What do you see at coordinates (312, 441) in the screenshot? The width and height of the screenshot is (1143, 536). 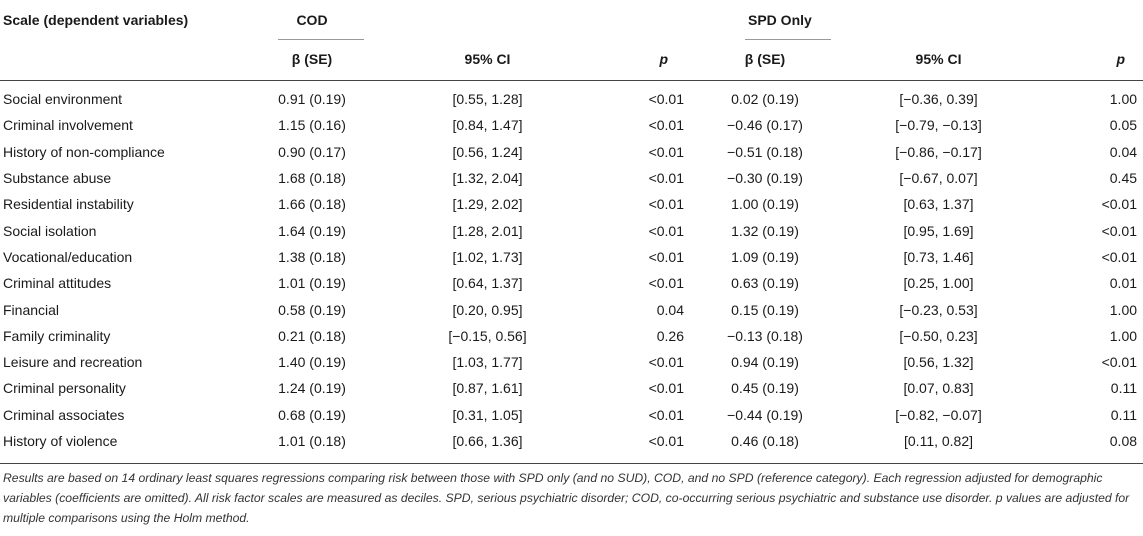 I see `cod-beta-cell: 1.01 (0.18)` at bounding box center [312, 441].